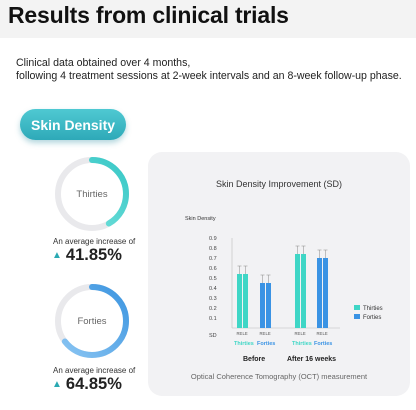 The image size is (416, 410). I want to click on thirties-increase-label: An average increase of, so click(94, 241).